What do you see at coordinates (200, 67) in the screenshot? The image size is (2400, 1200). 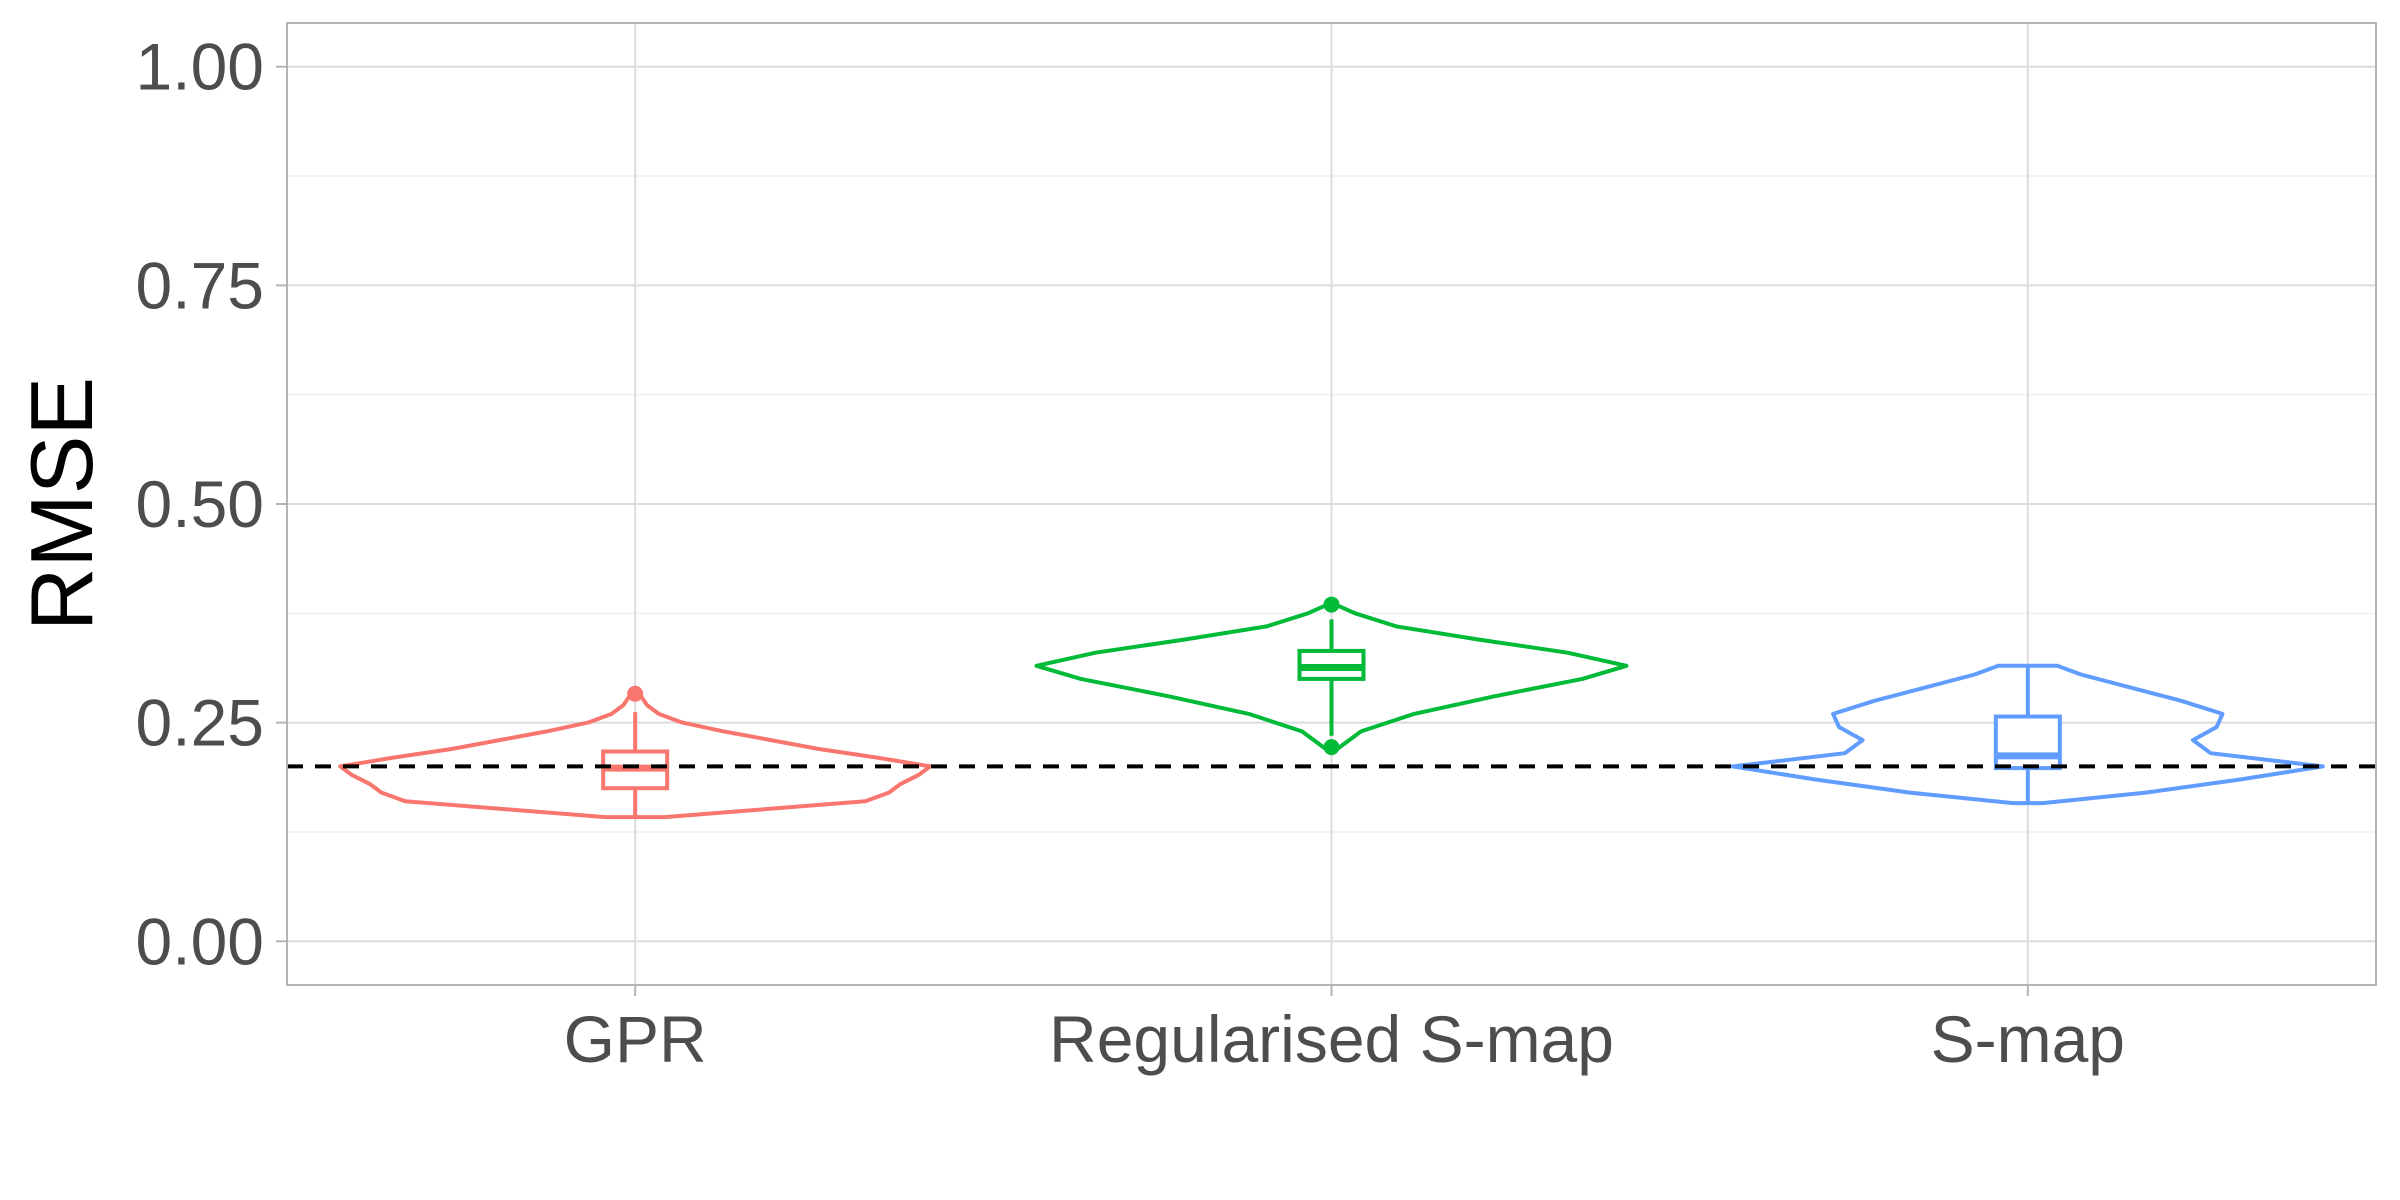 I see `y-tick-label: 1.00` at bounding box center [200, 67].